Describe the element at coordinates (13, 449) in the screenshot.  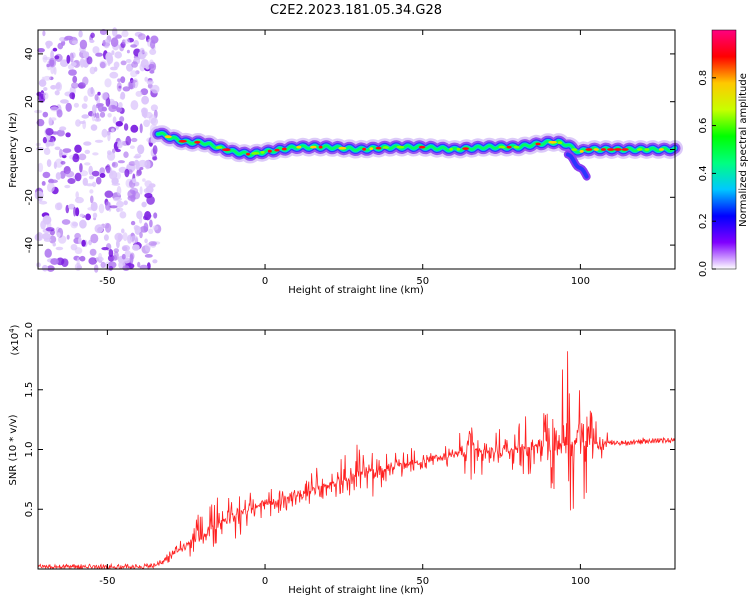
I see `snr-ylabel: SNR (10 * v/v)` at that location.